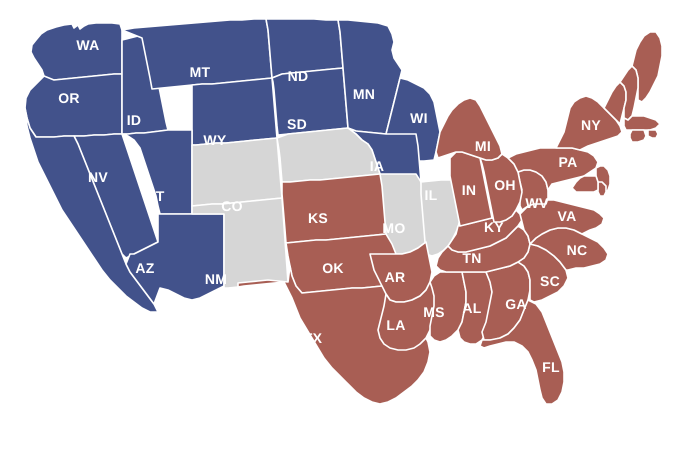 Image resolution: width=683 pixels, height=453 pixels. Describe the element at coordinates (585, 184) in the screenshot. I see `state-shape-md` at that location.